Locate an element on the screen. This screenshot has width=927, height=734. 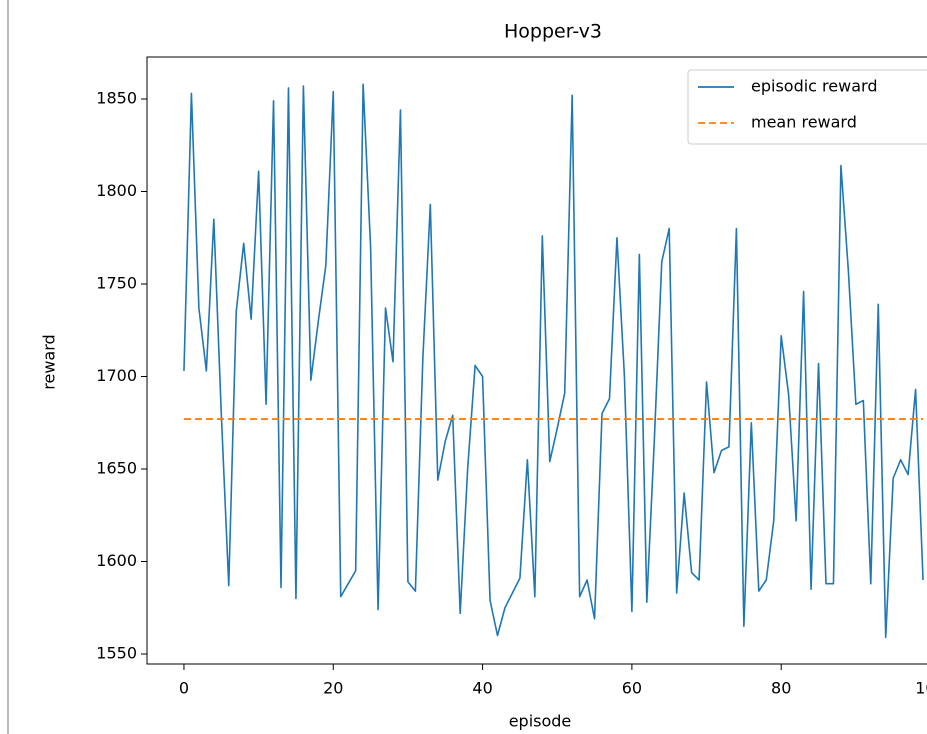
y-tick-label: 1800 is located at coordinates (116, 190).